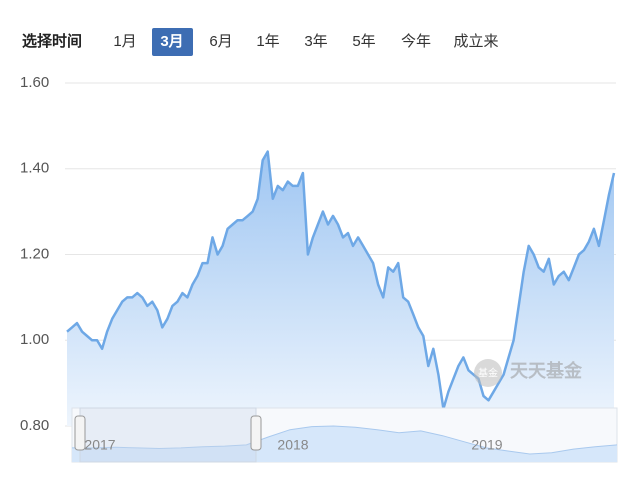  I want to click on watermark-logo, so click(488, 373).